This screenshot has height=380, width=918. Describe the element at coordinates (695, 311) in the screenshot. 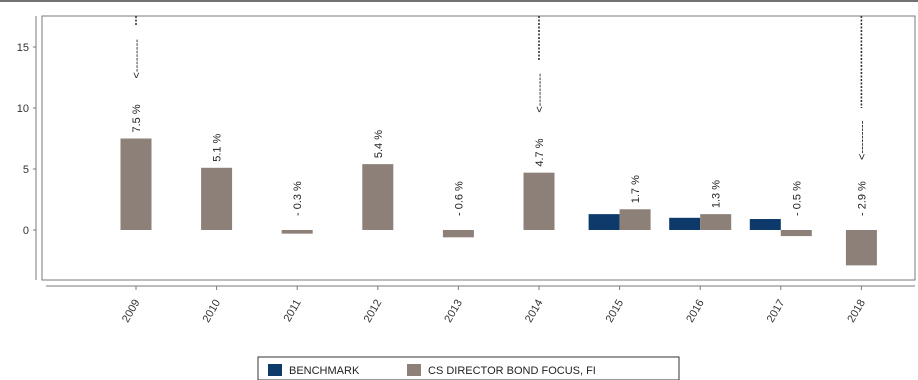

I see `x-tick-label: 2016` at that location.